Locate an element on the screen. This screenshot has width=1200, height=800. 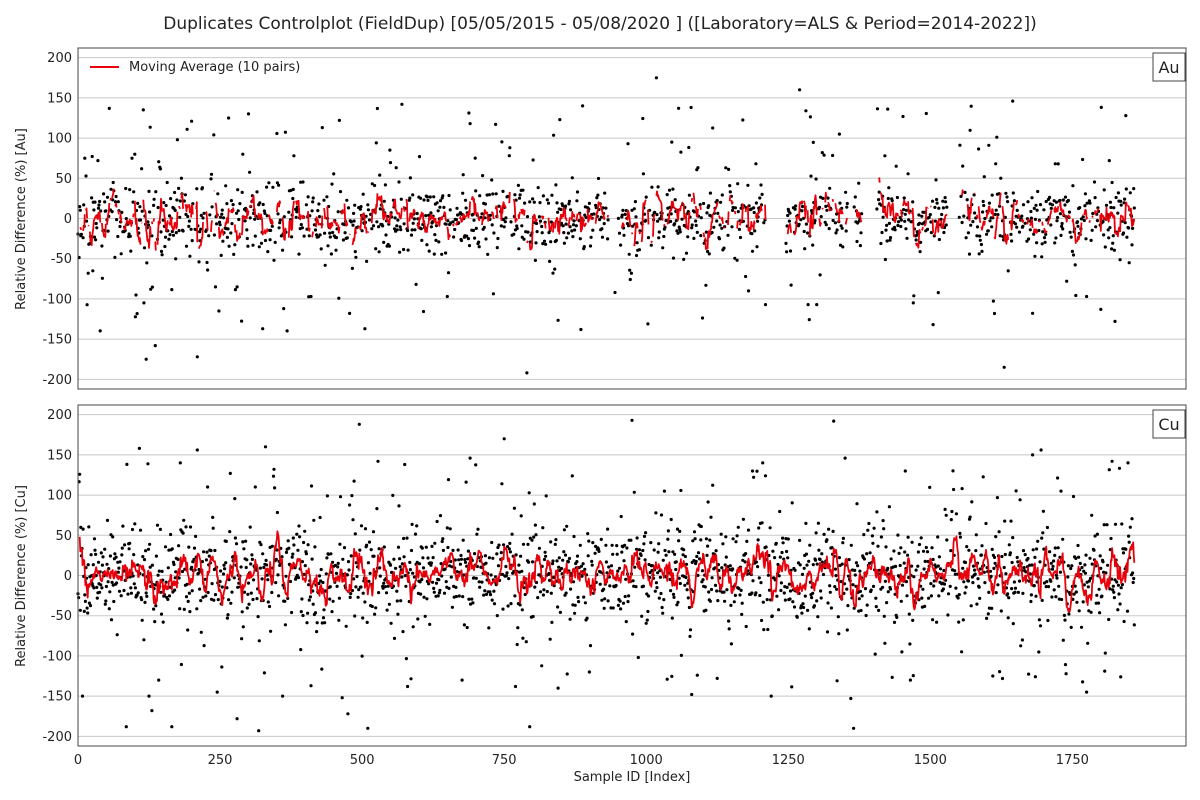
moving-average-line is located at coordinates (607, 571).